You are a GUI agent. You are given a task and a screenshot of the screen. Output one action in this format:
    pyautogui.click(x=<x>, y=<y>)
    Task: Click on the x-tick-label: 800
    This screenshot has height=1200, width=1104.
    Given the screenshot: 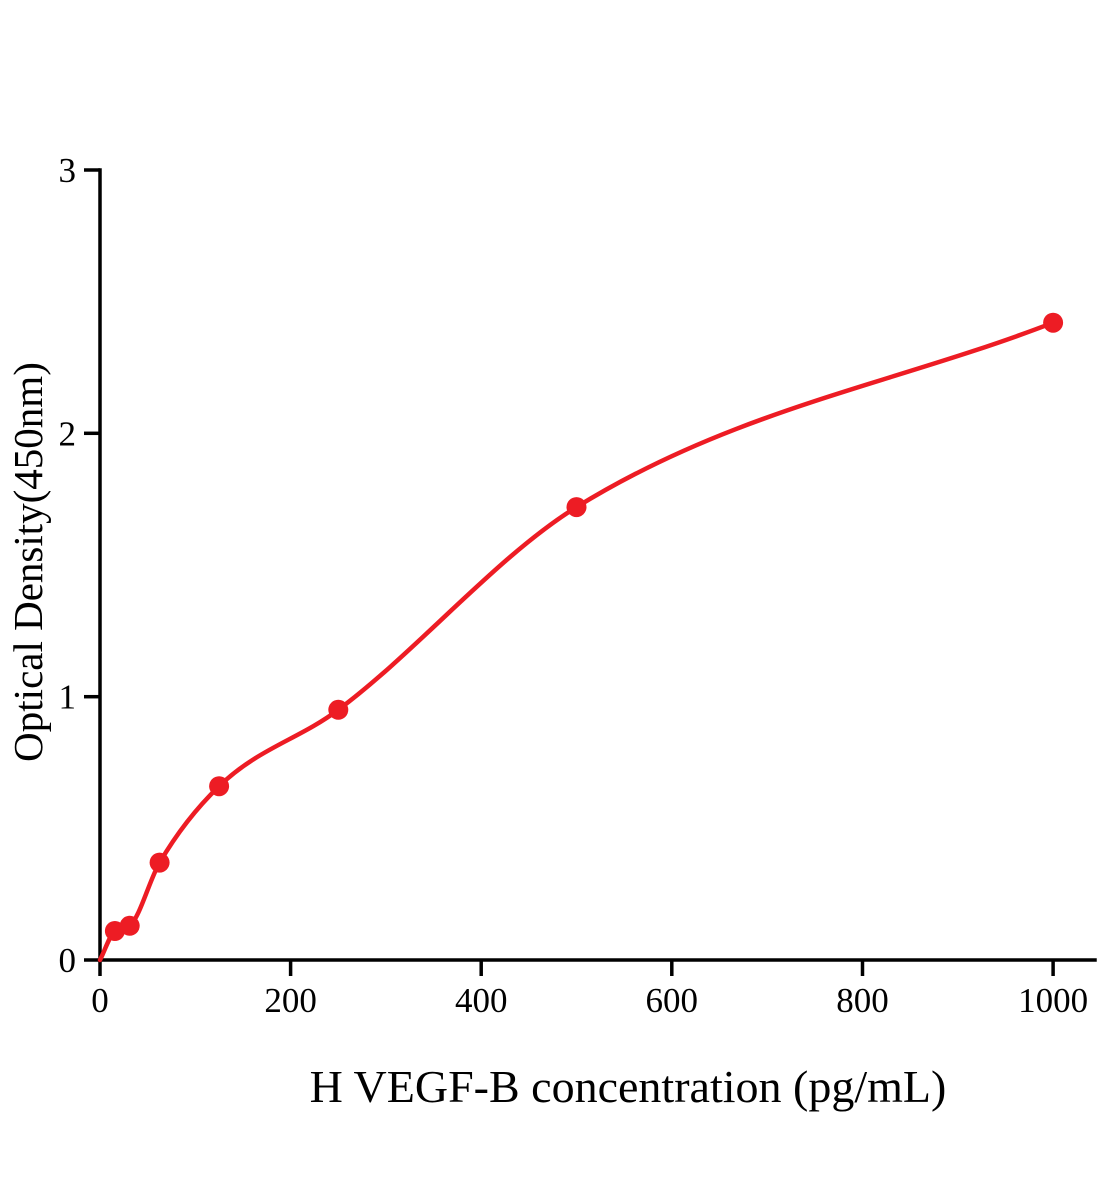 What is the action you would take?
    pyautogui.click(x=862, y=1000)
    